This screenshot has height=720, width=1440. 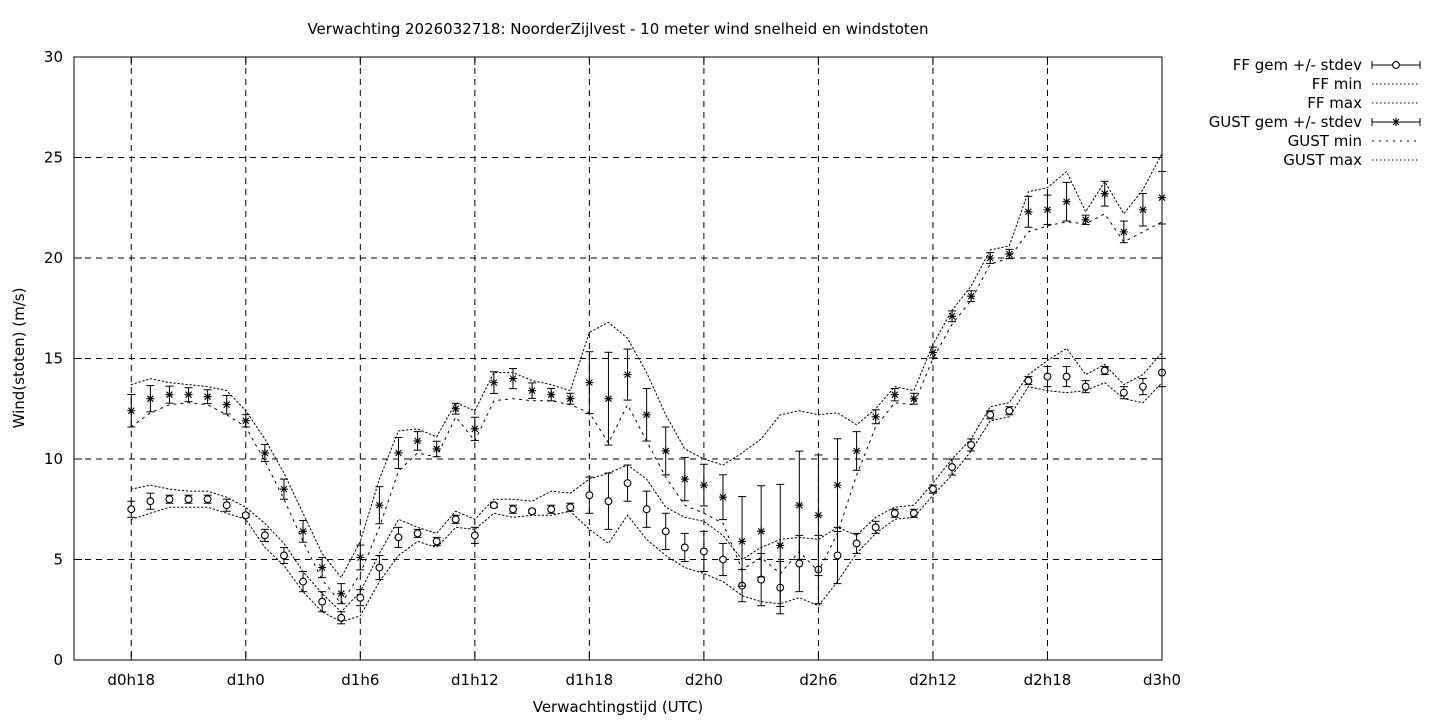 What do you see at coordinates (1297, 65) in the screenshot?
I see `legend-label: FF gem +/- stdev` at bounding box center [1297, 65].